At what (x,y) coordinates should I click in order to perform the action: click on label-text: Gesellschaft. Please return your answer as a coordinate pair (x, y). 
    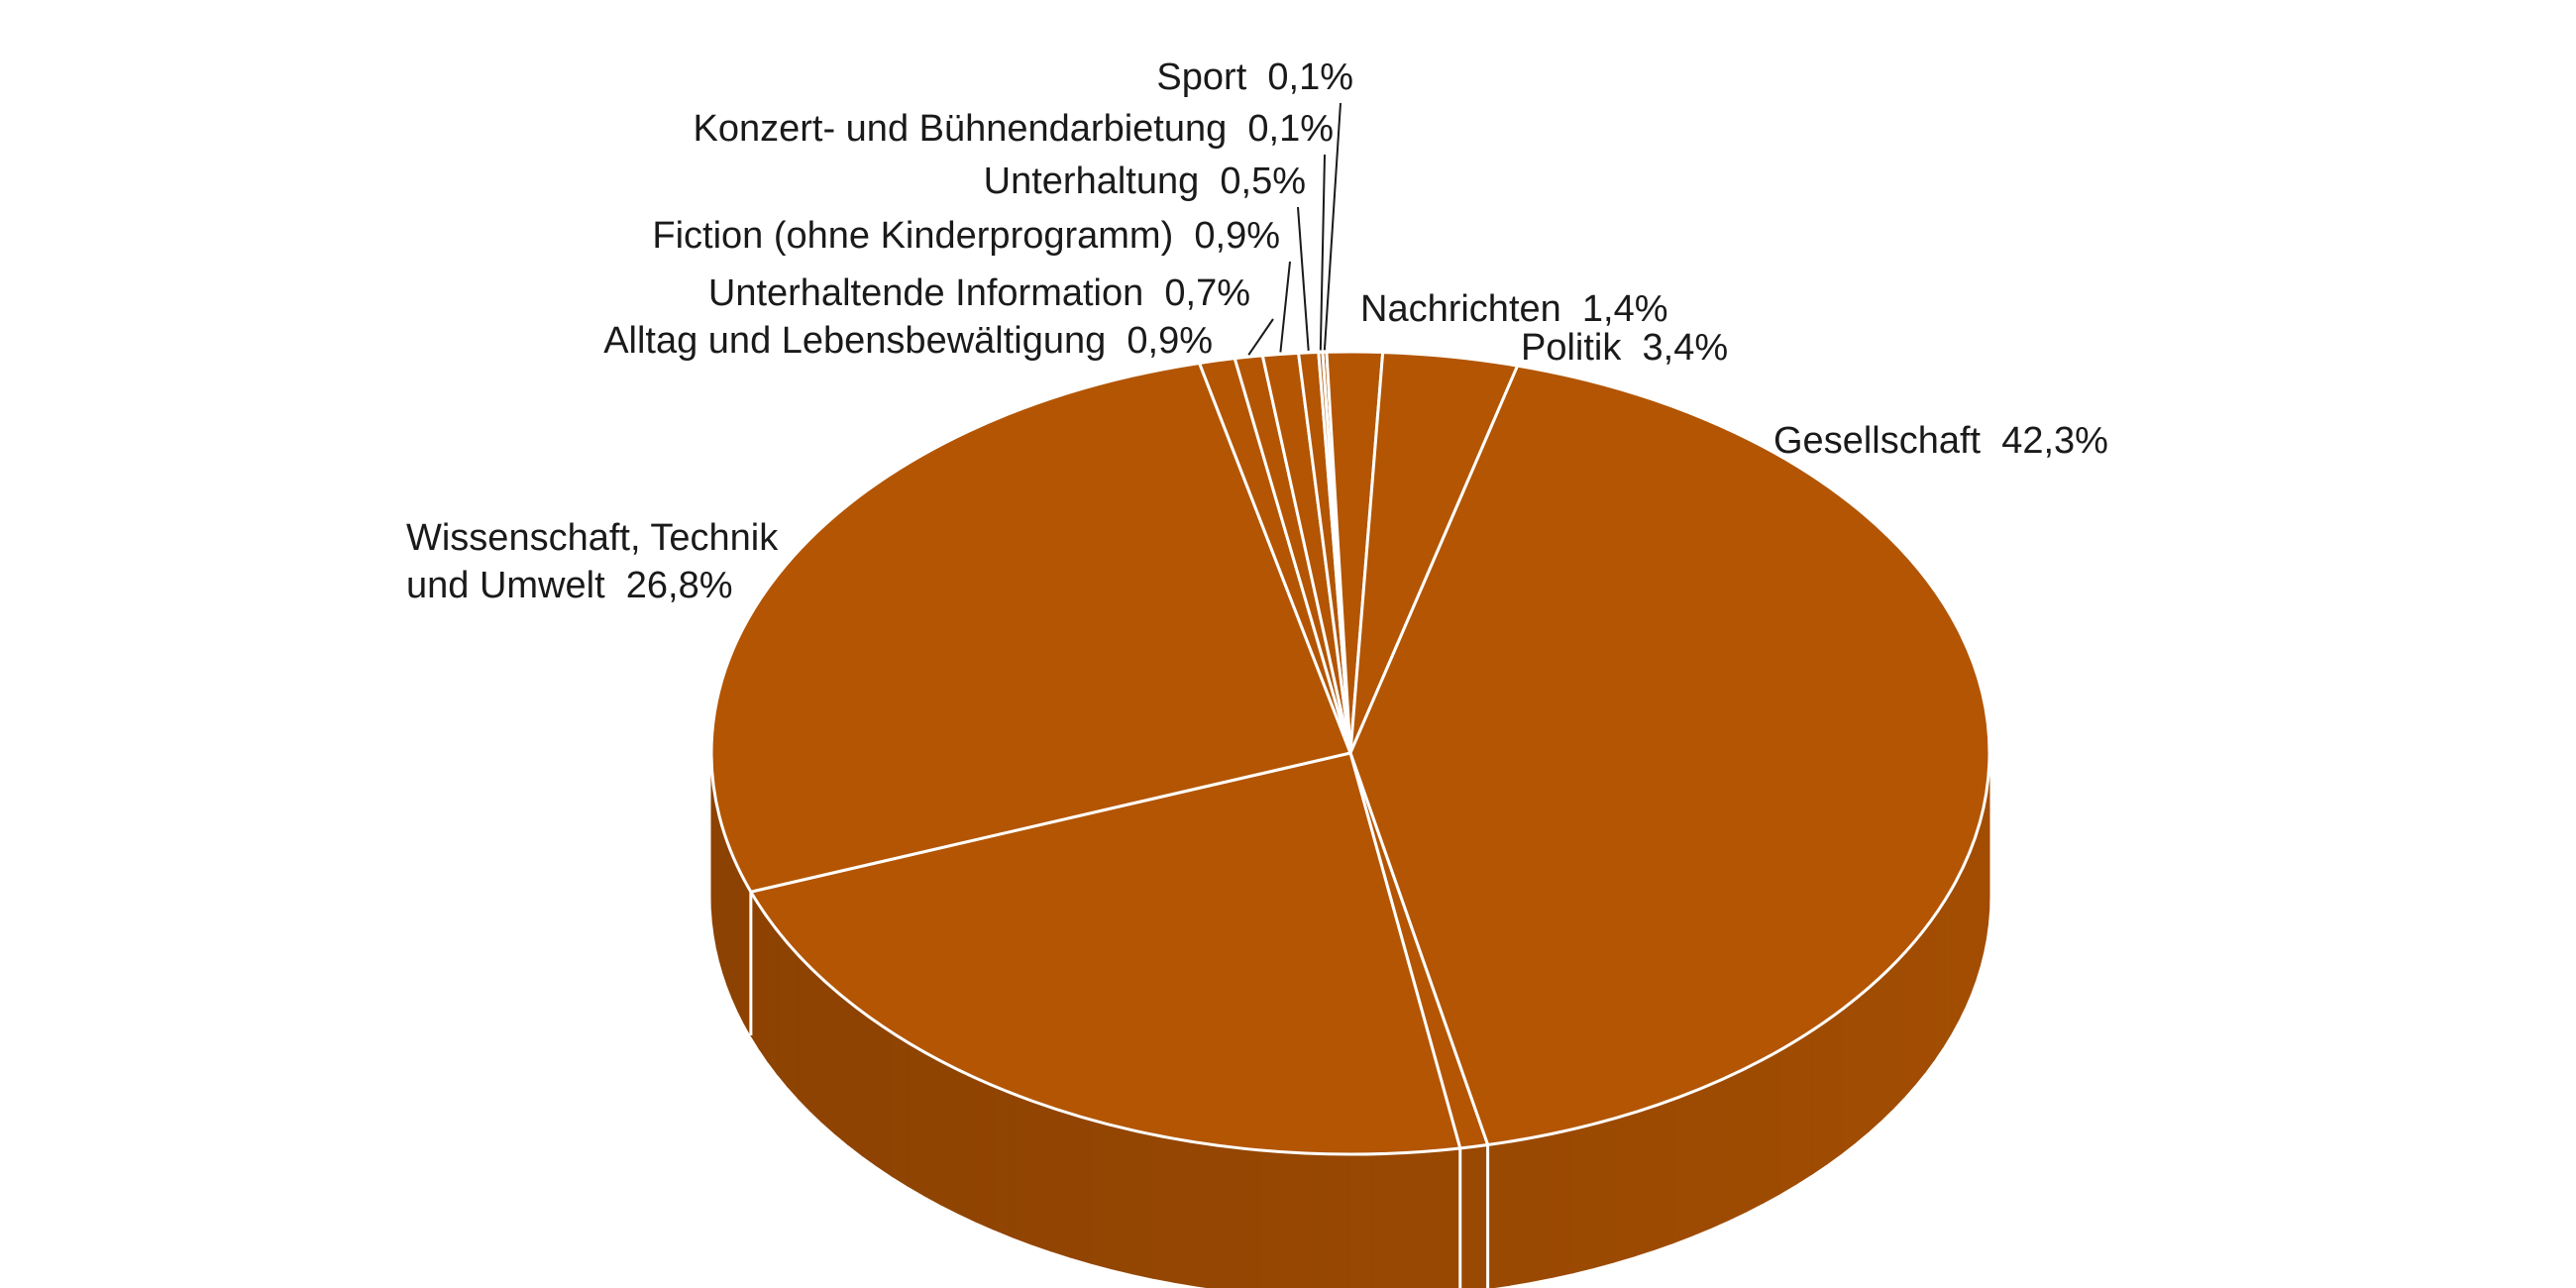
    Looking at the image, I should click on (1878, 441).